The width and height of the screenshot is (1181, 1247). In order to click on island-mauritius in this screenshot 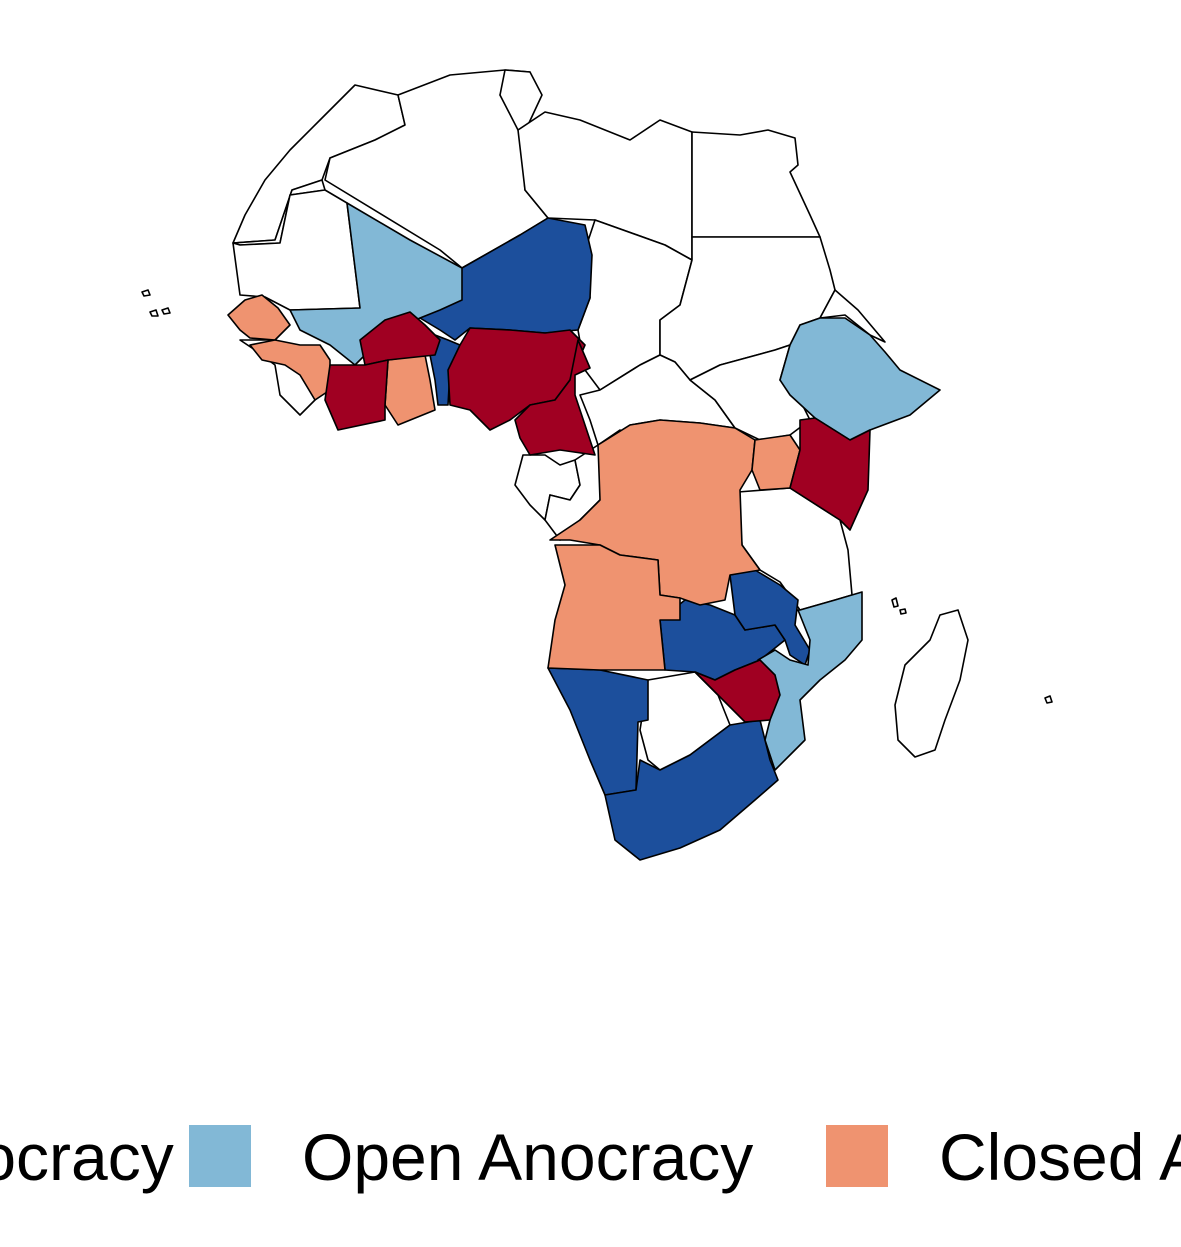, I will do `click(1048, 699)`.